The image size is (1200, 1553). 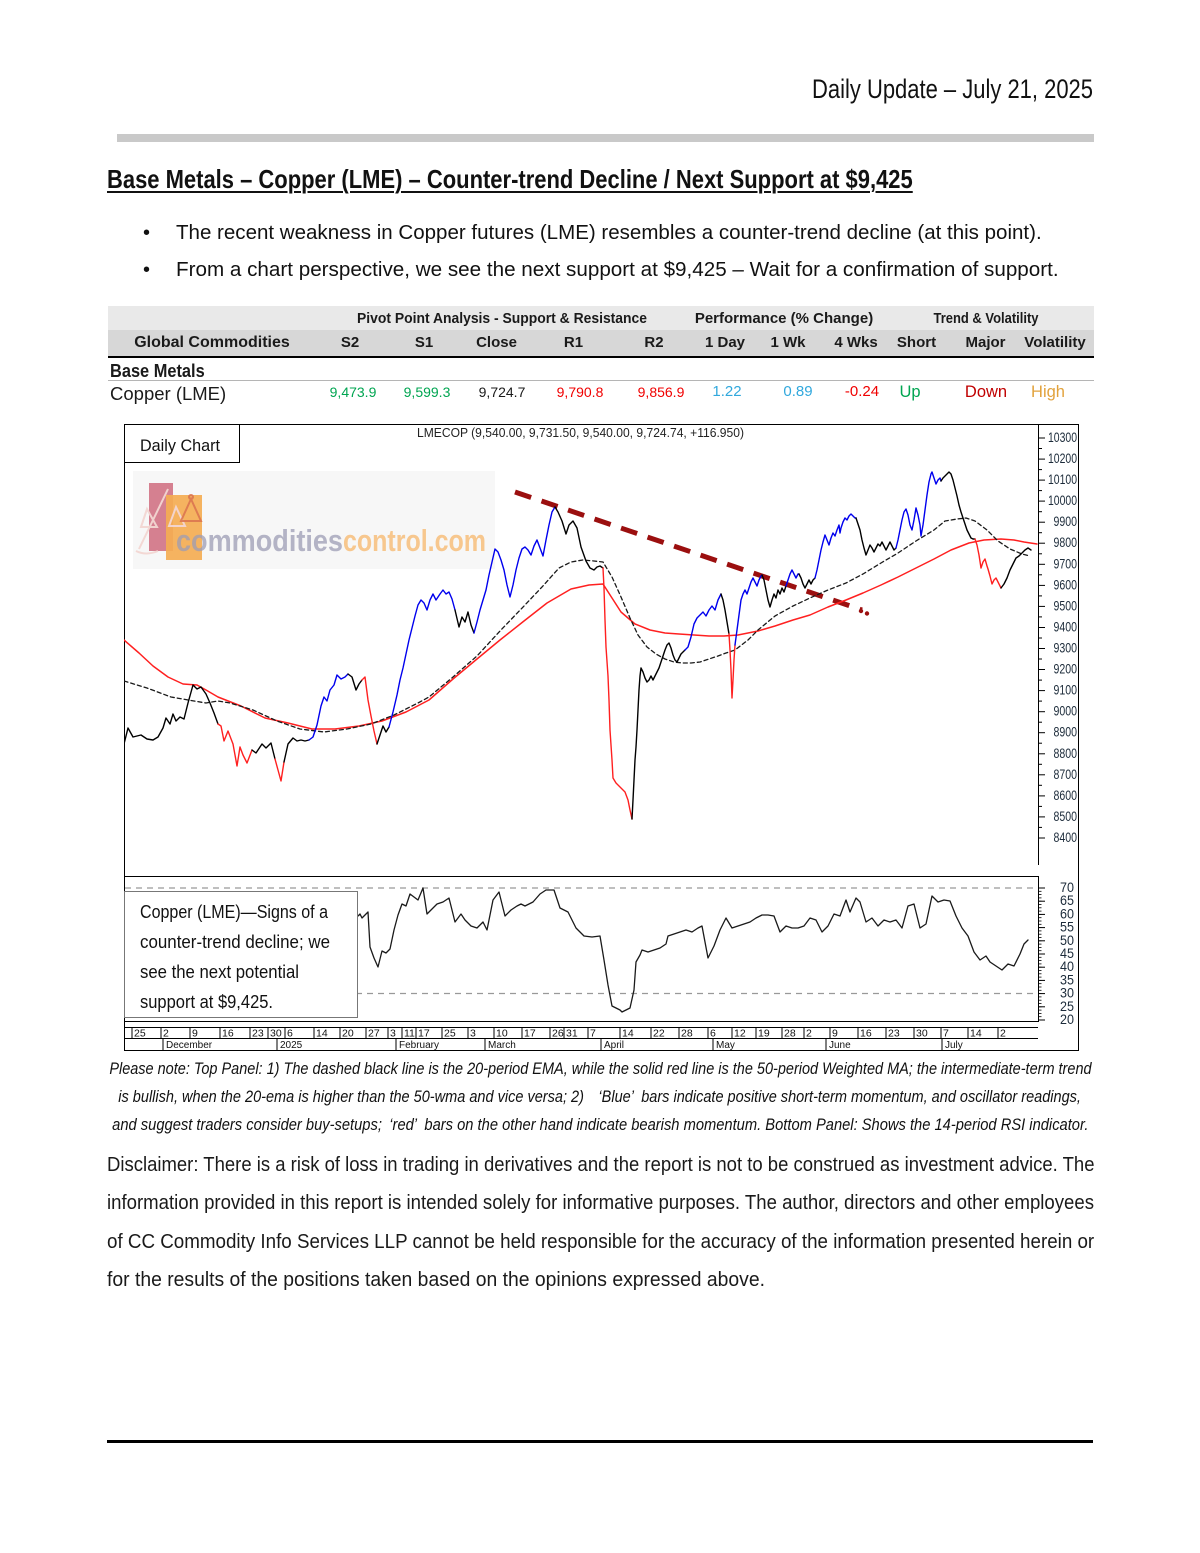 What do you see at coordinates (954, 1045) in the screenshot?
I see `svg-text: July` at bounding box center [954, 1045].